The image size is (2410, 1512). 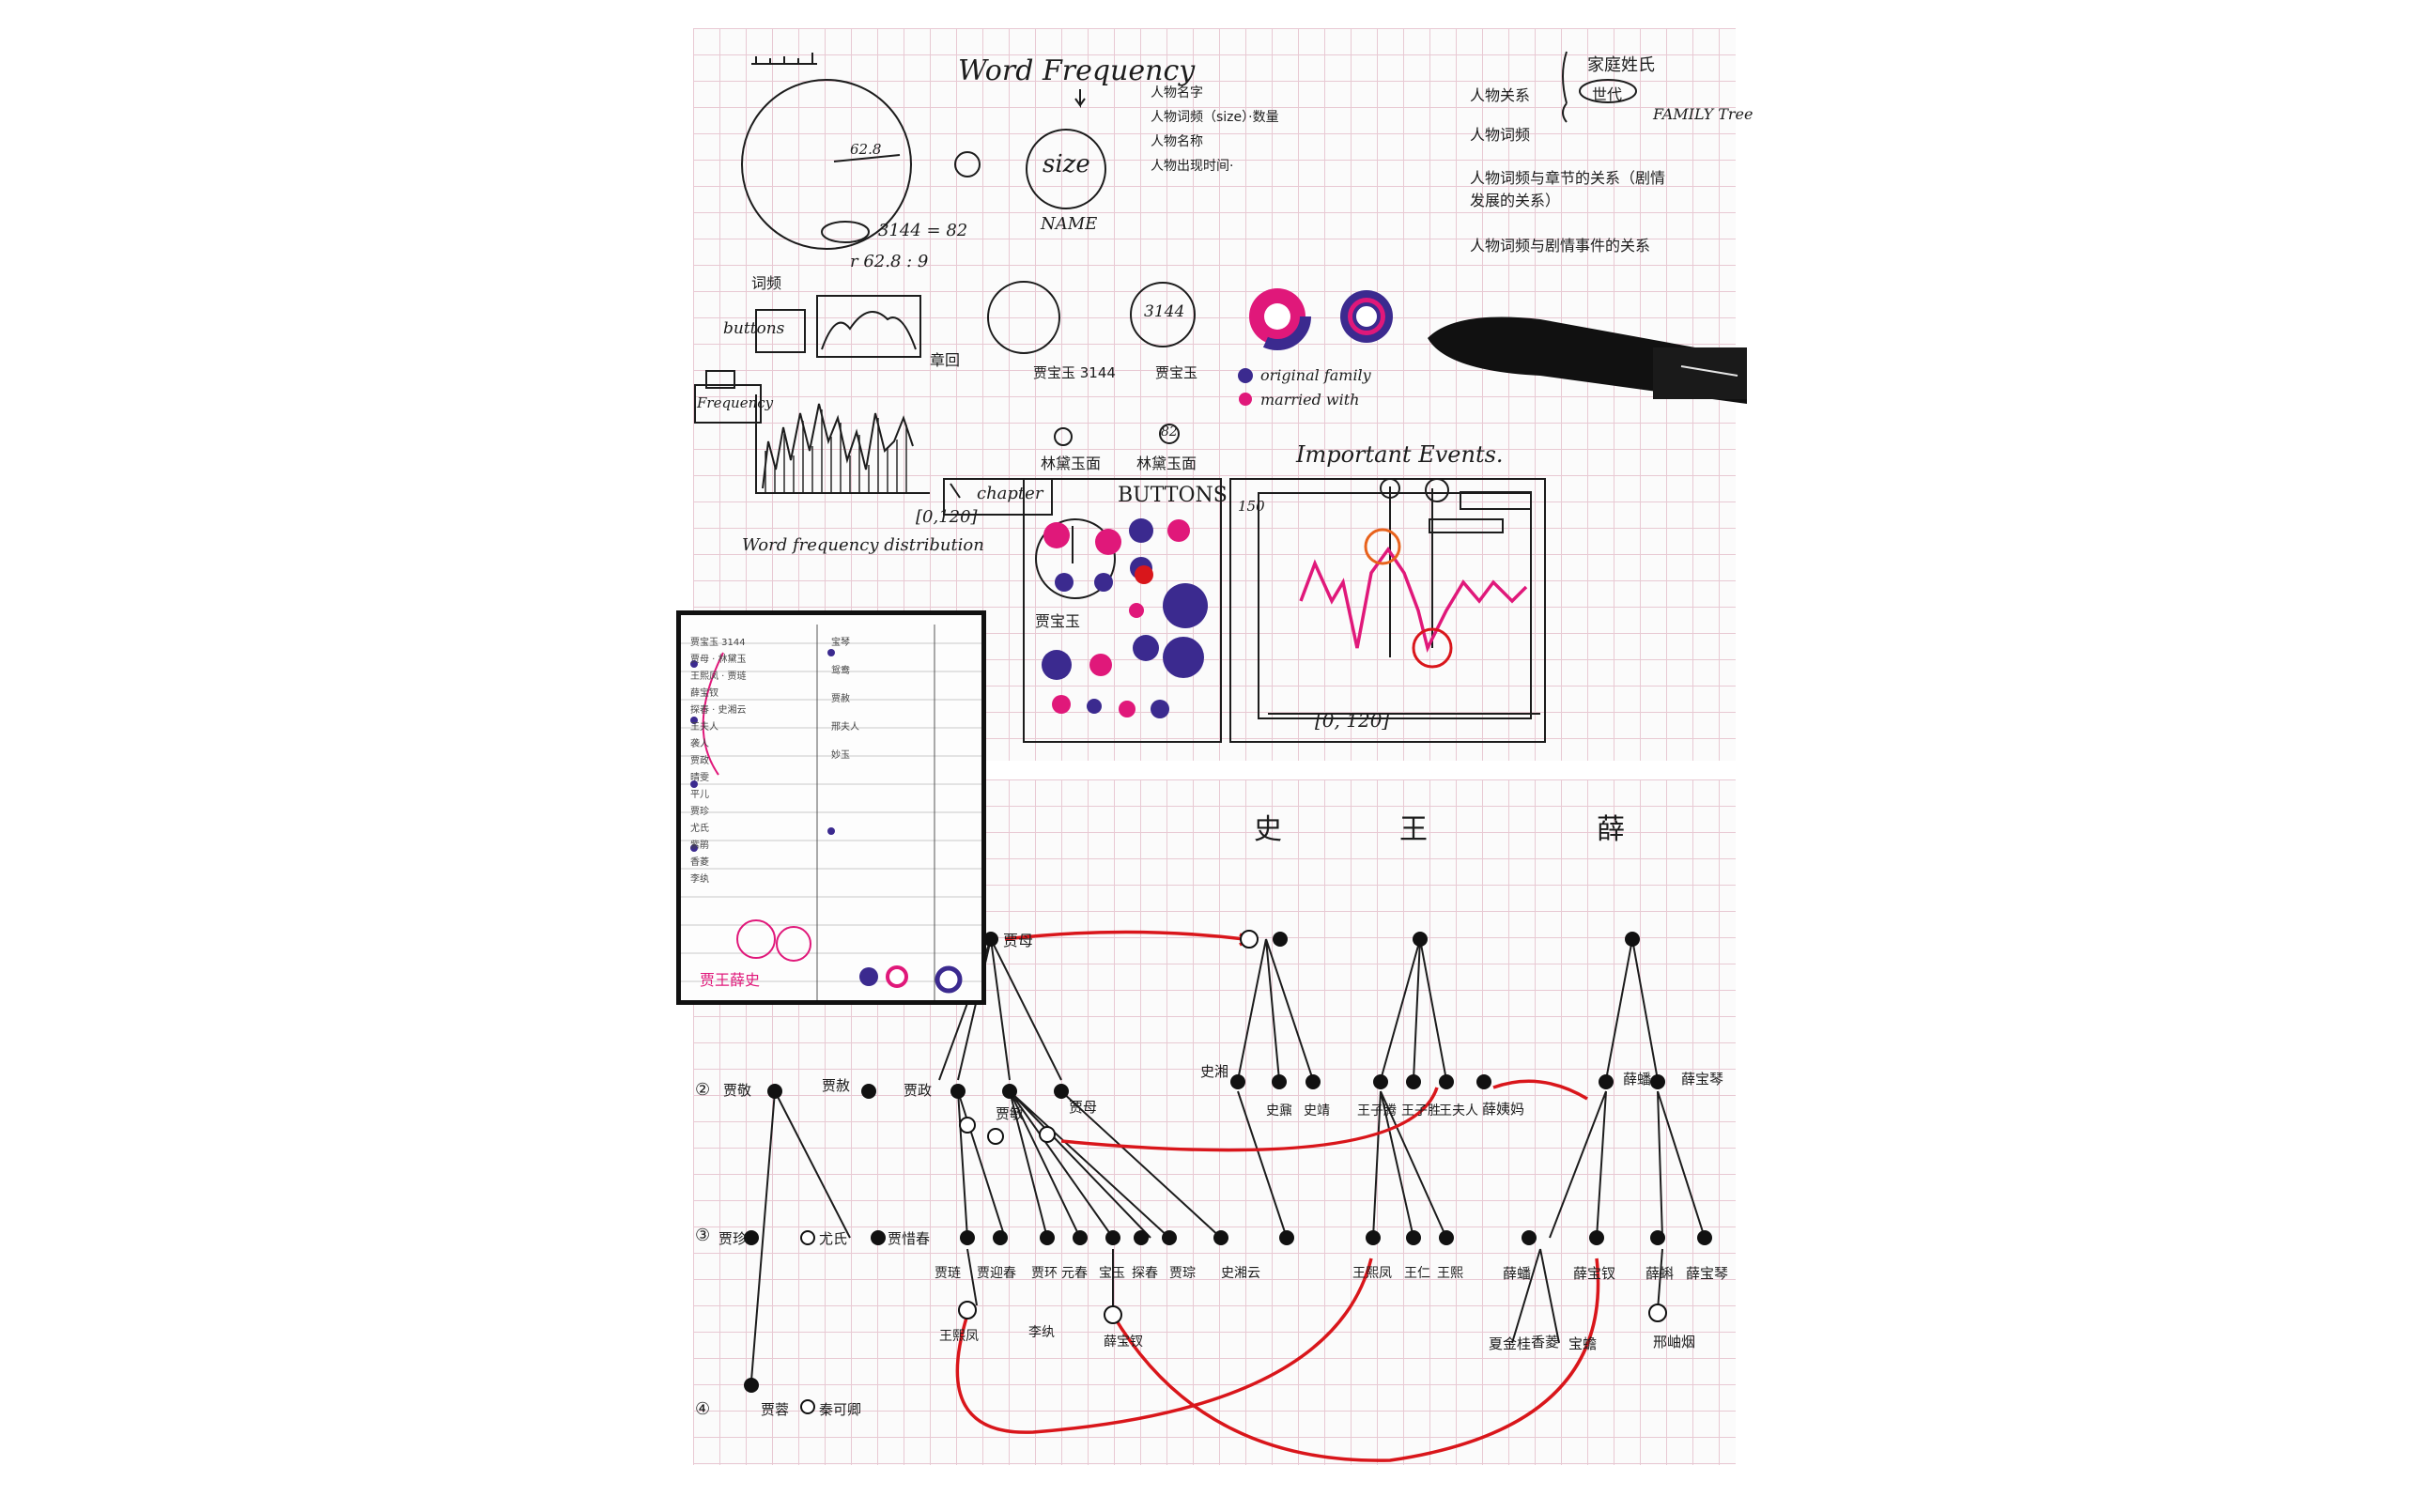 I want to click on gen3-label: 王仁, so click(x=1417, y=1273).